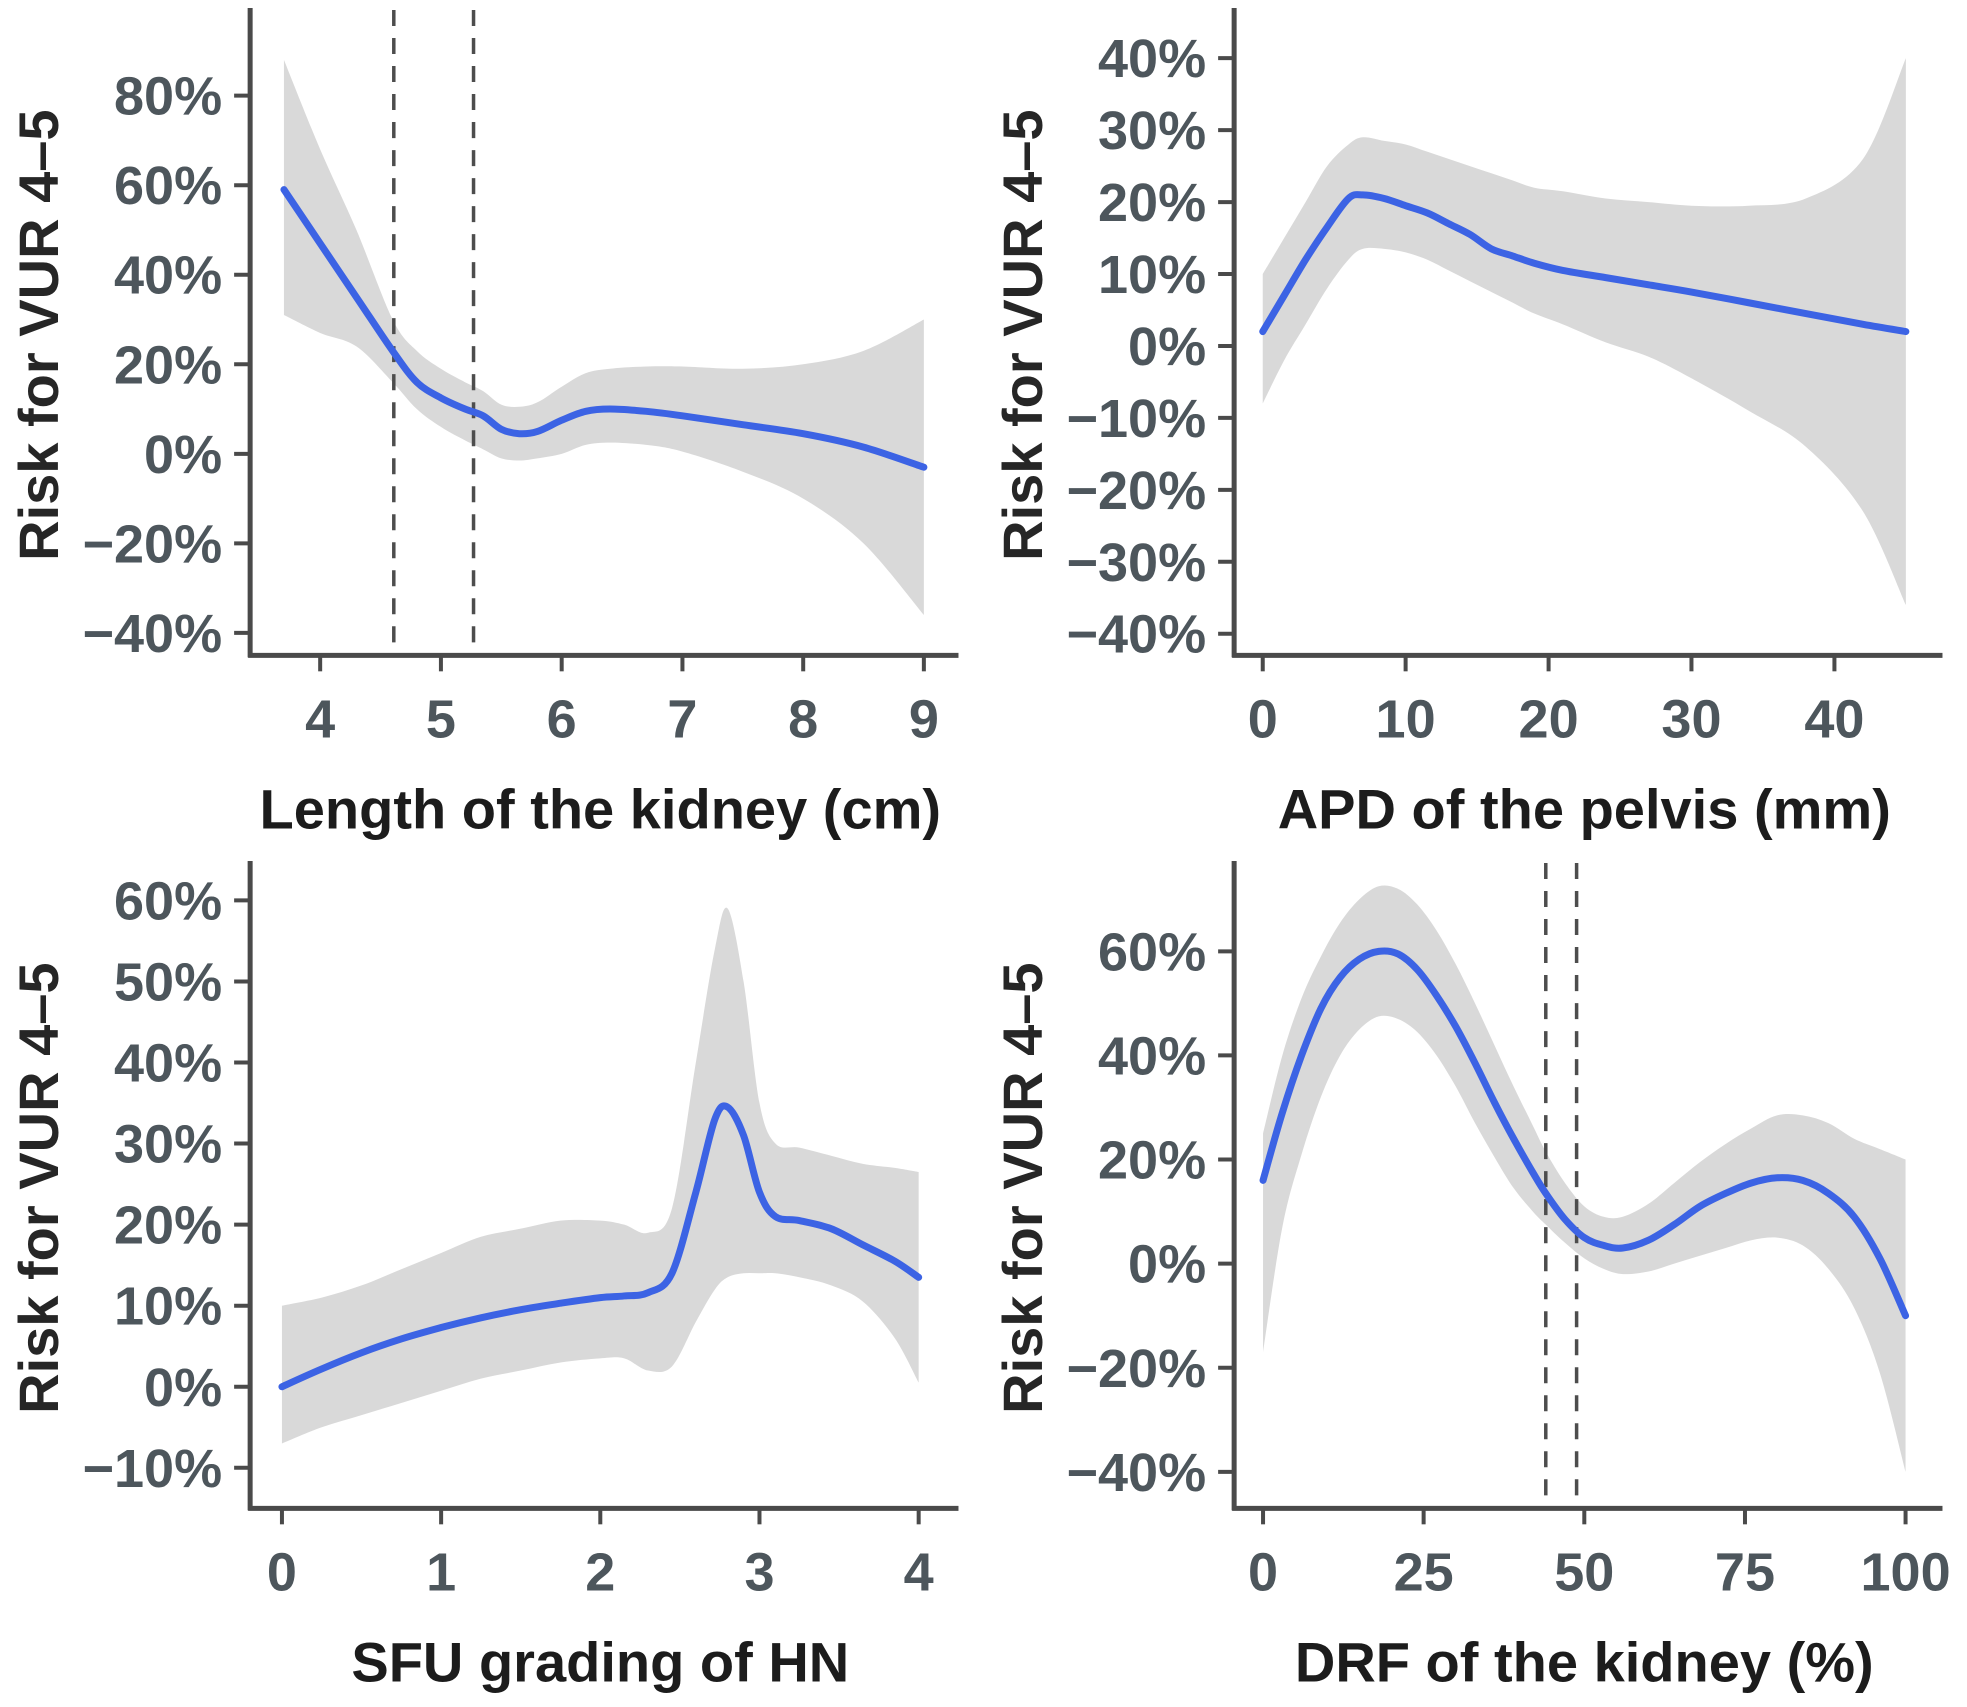 Image resolution: width=1967 pixels, height=1707 pixels. I want to click on x-tick-label: 40, so click(1834, 719).